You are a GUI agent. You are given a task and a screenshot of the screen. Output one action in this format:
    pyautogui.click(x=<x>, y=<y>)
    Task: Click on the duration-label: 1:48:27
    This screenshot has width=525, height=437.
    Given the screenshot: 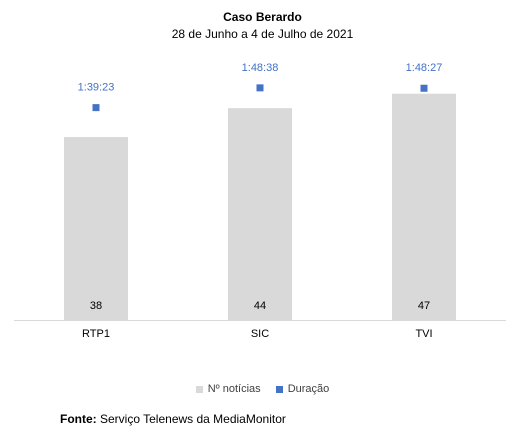 What is the action you would take?
    pyautogui.click(x=424, y=68)
    